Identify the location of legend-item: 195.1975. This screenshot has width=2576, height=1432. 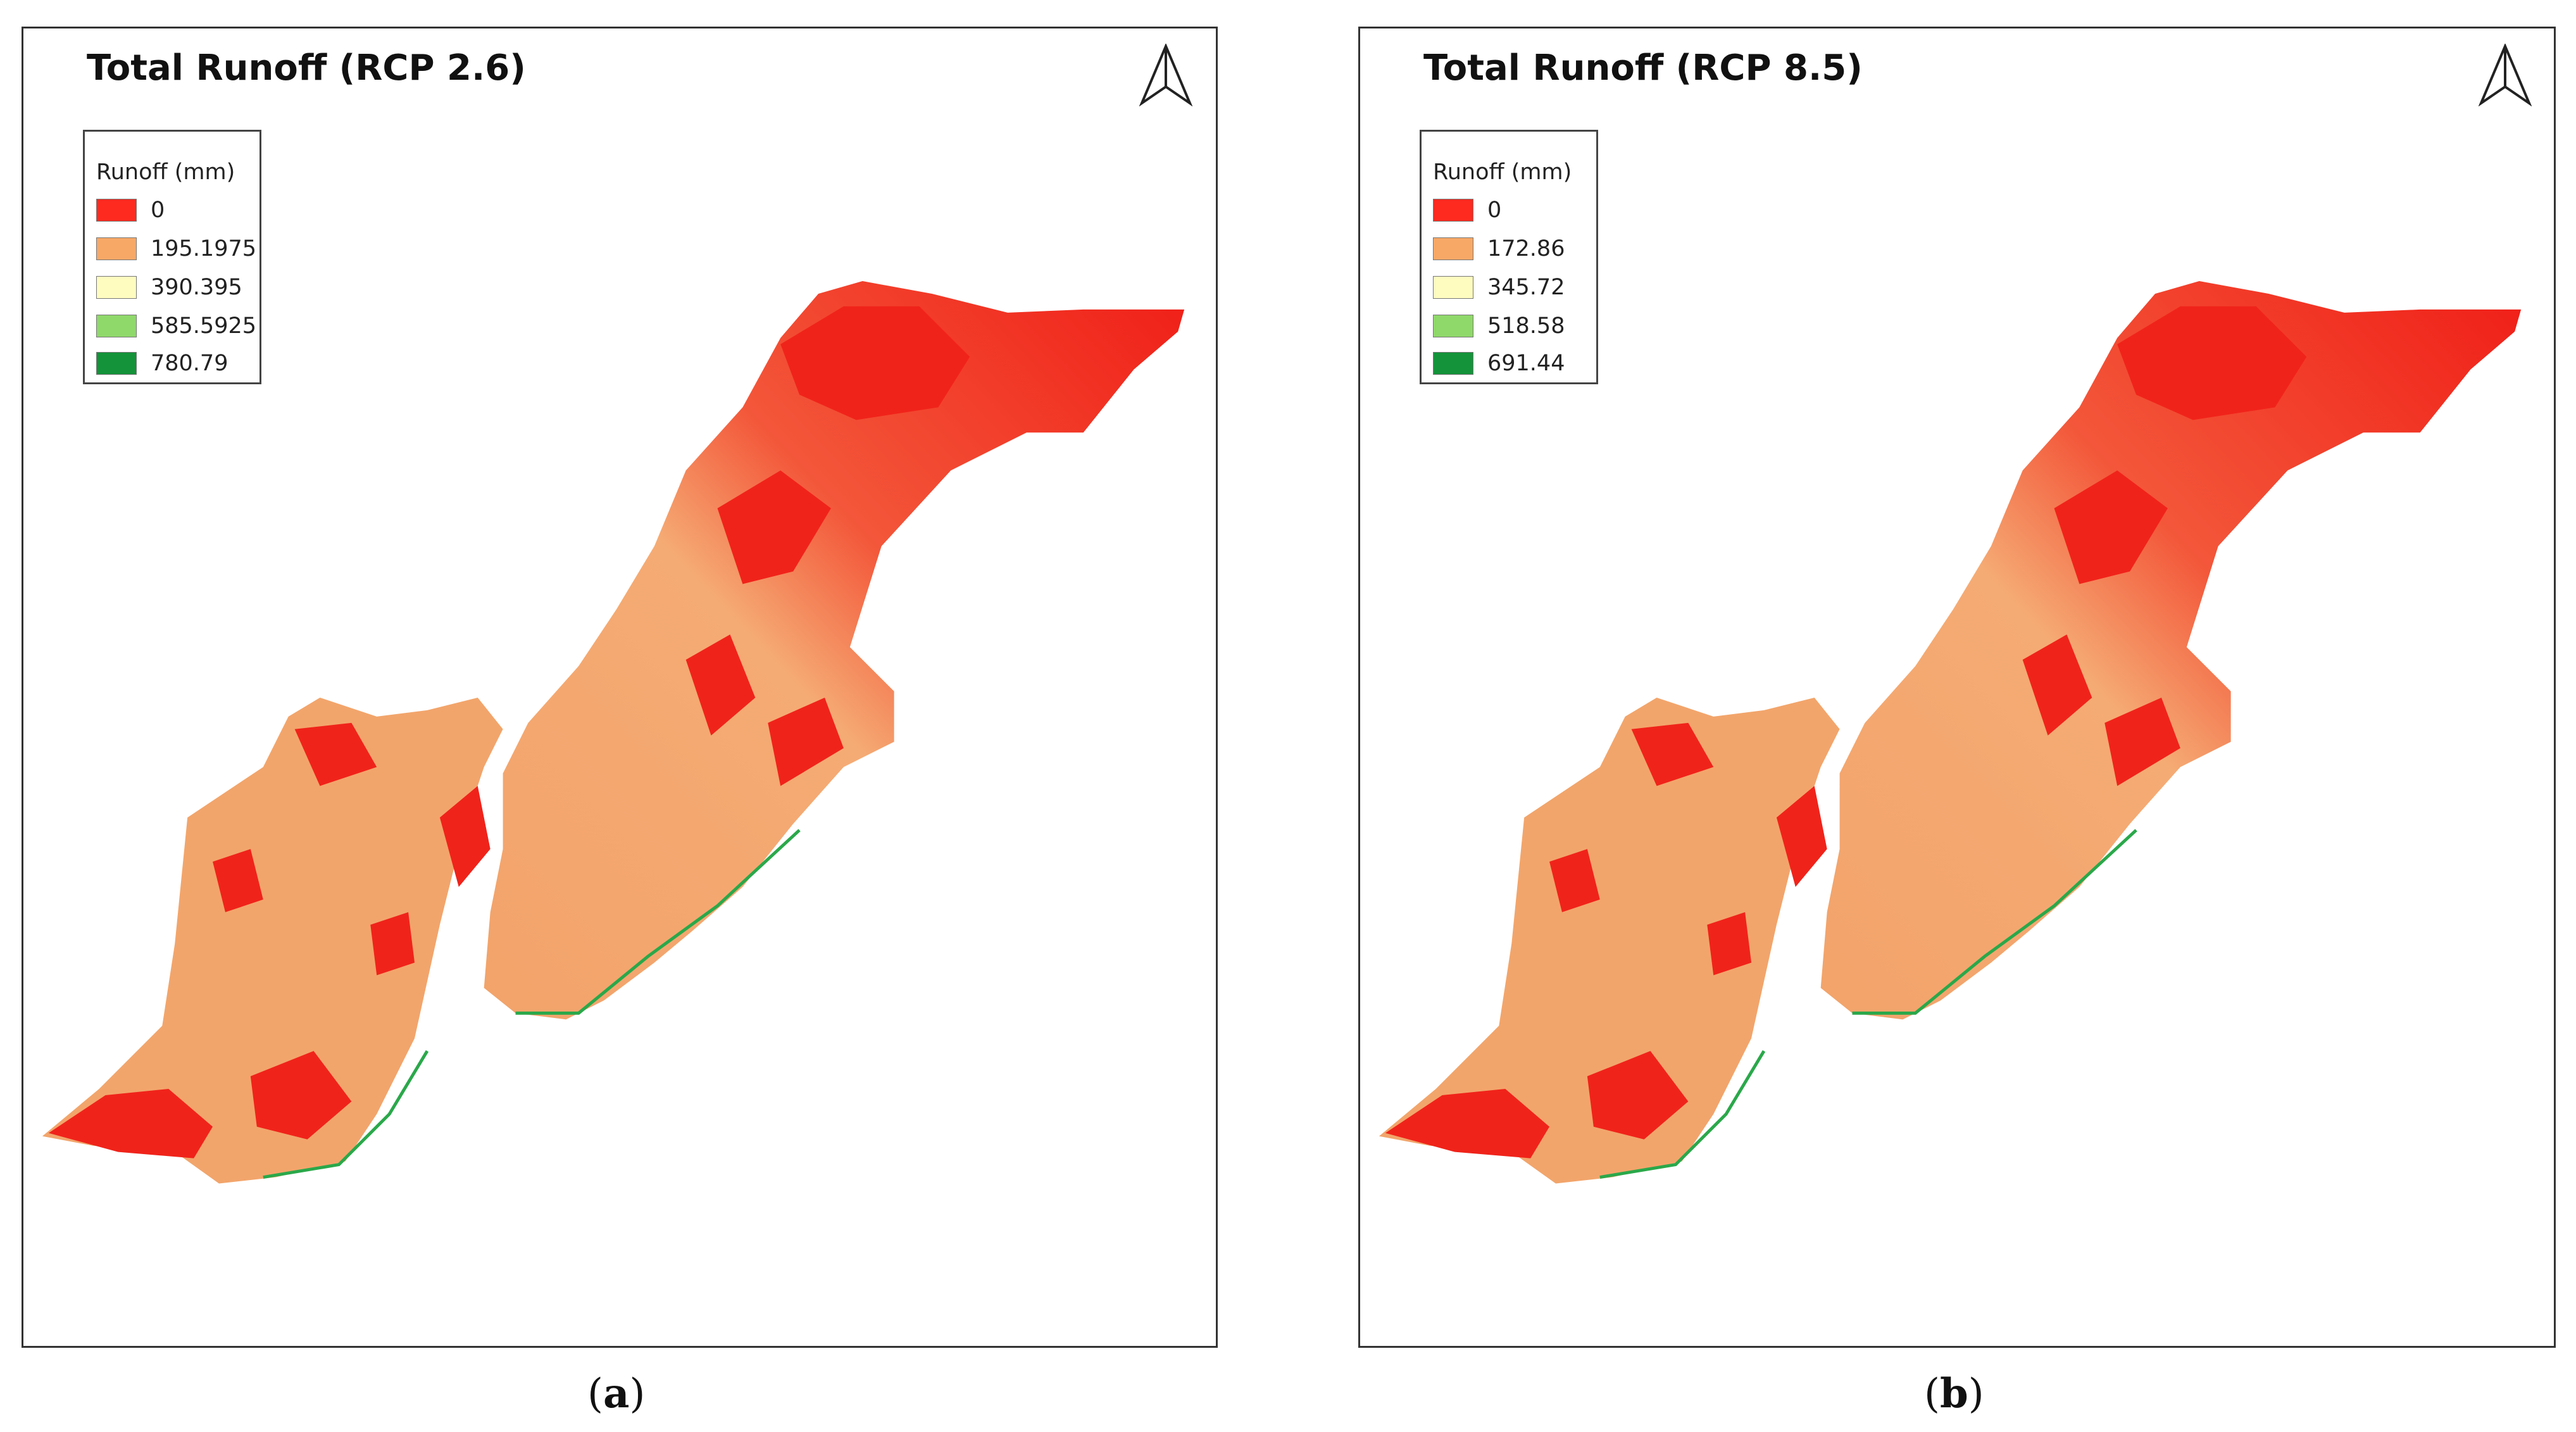
(176, 249).